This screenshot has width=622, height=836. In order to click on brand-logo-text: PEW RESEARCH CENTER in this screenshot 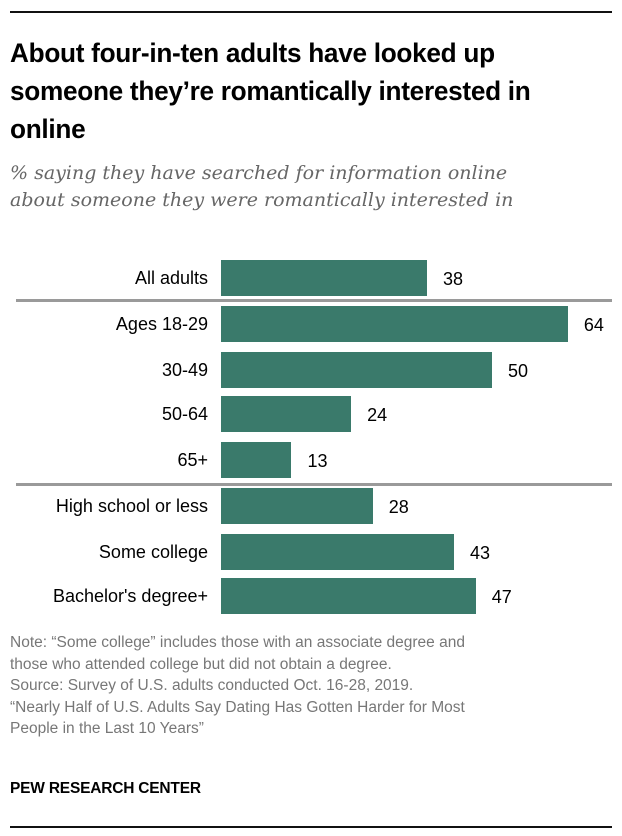, I will do `click(105, 788)`.